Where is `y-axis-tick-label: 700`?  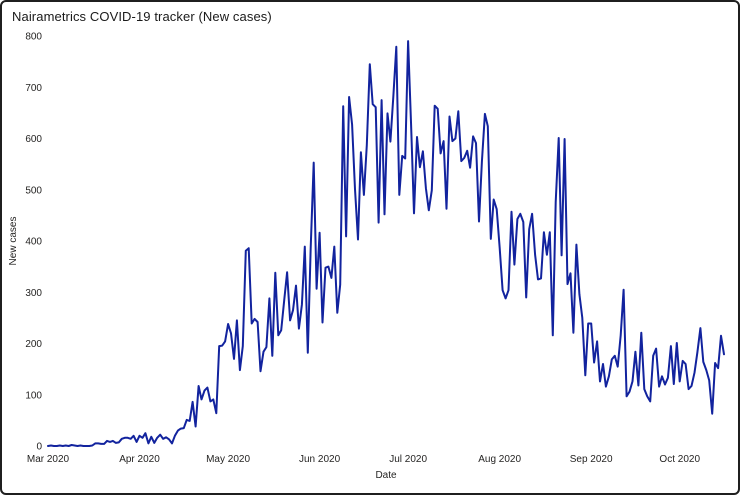 y-axis-tick-label: 700 is located at coordinates (33, 88).